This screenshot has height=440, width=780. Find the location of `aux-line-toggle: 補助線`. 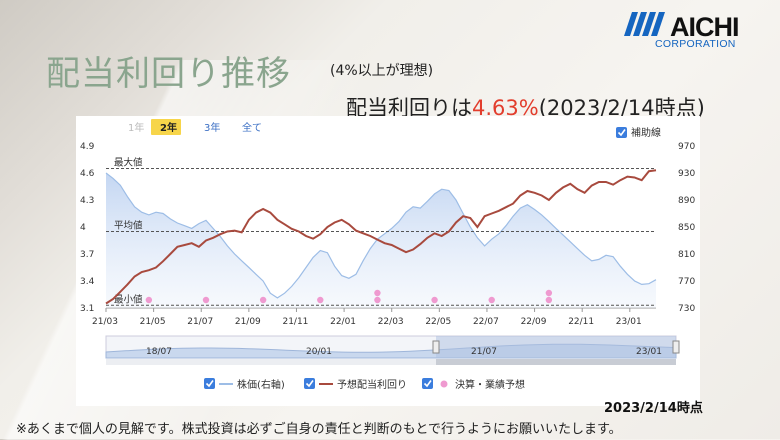

aux-line-toggle: 補助線 is located at coordinates (638, 132).